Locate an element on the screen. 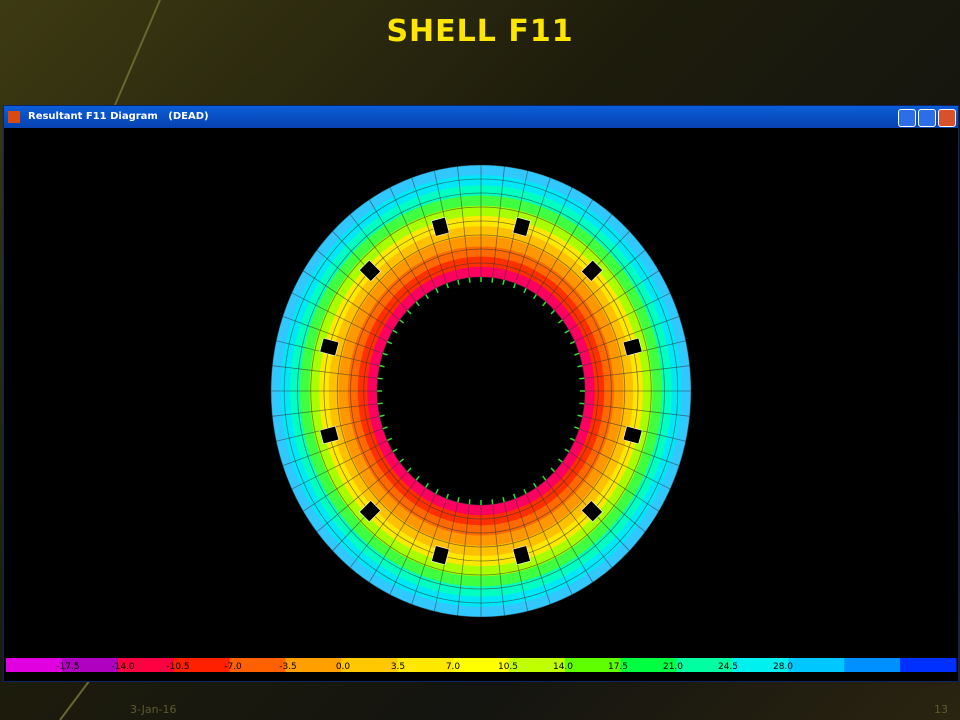  close-button is located at coordinates (947, 118).